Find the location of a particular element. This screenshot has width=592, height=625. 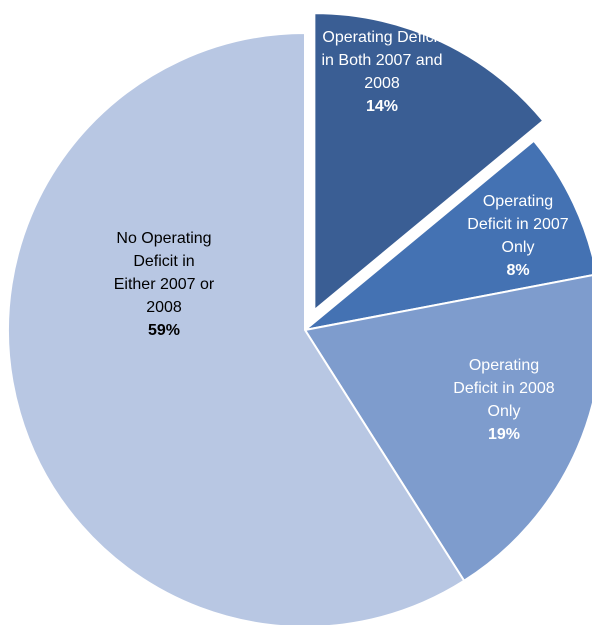

slice-2007-only is located at coordinates (448, 235).